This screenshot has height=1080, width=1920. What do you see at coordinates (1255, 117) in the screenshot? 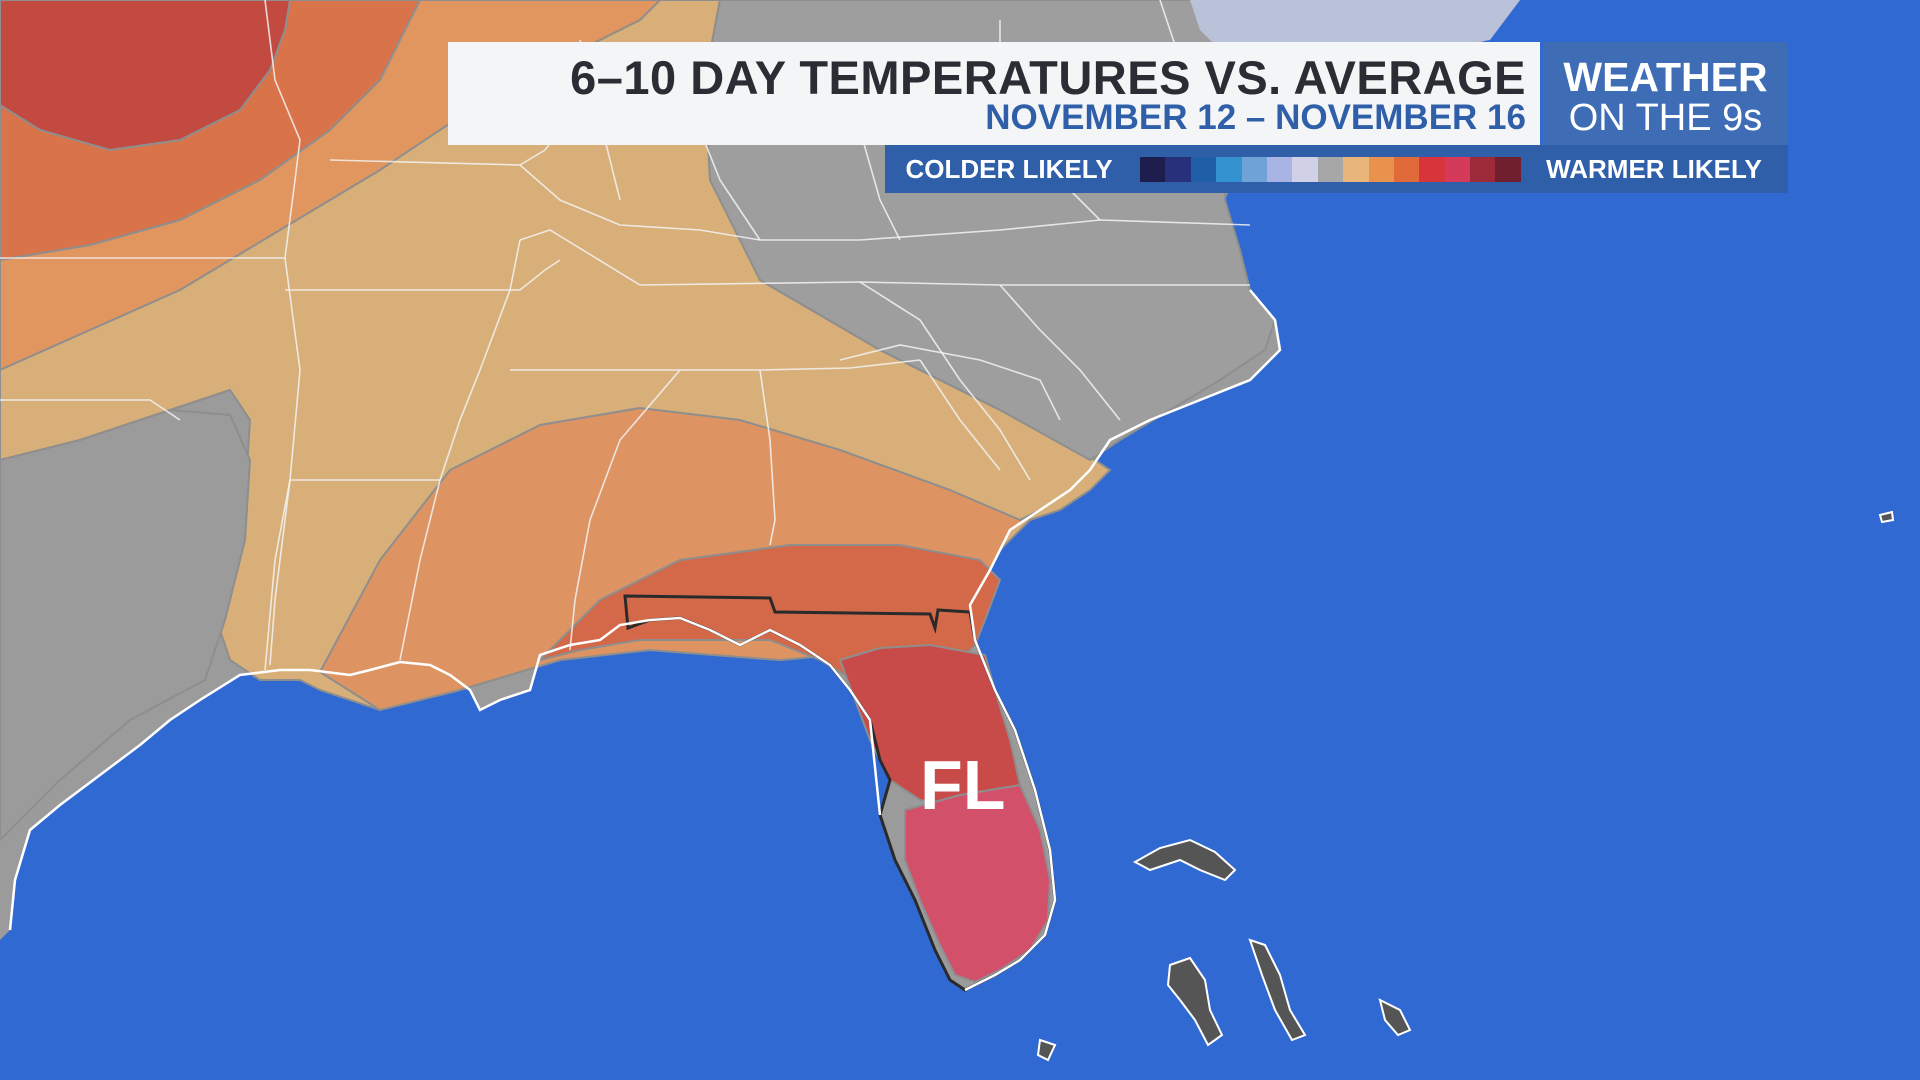
I see `date-range: NOVEMBER 12 – NOVEMBER 16` at bounding box center [1255, 117].